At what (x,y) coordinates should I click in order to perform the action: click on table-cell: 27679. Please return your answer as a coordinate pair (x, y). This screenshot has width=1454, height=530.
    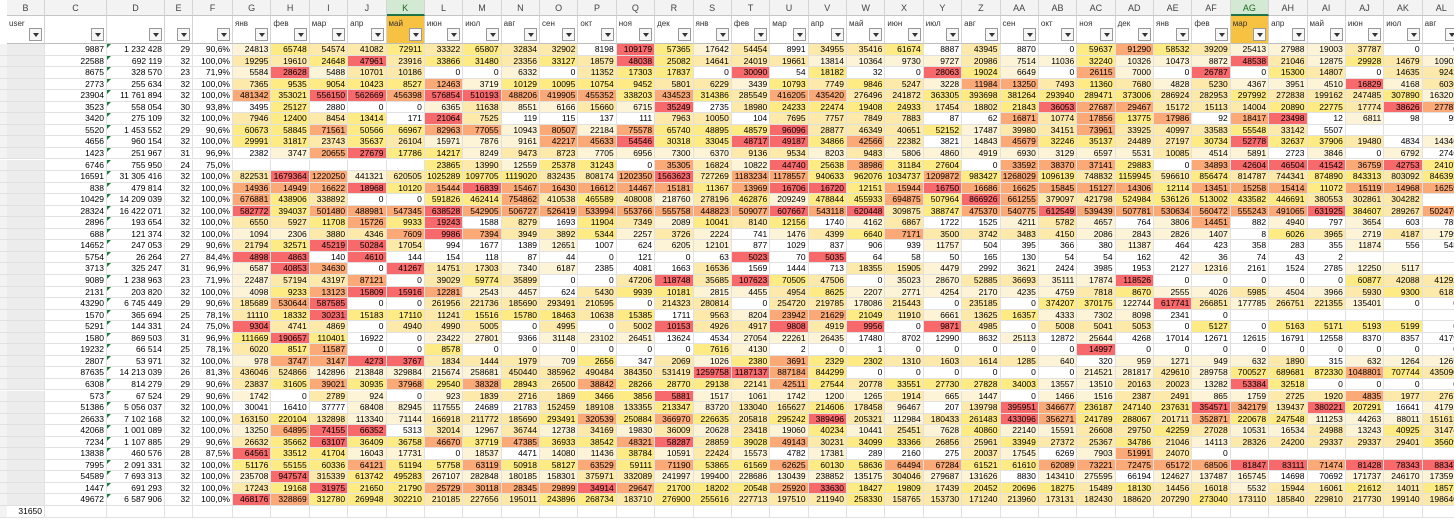
    Looking at the image, I should click on (367, 153).